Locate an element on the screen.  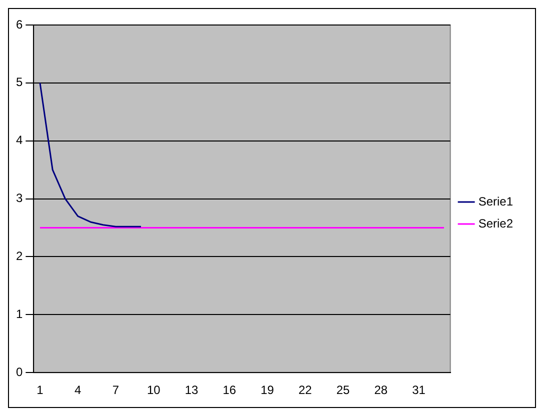
y-tick-label: 3 is located at coordinates (19, 198).